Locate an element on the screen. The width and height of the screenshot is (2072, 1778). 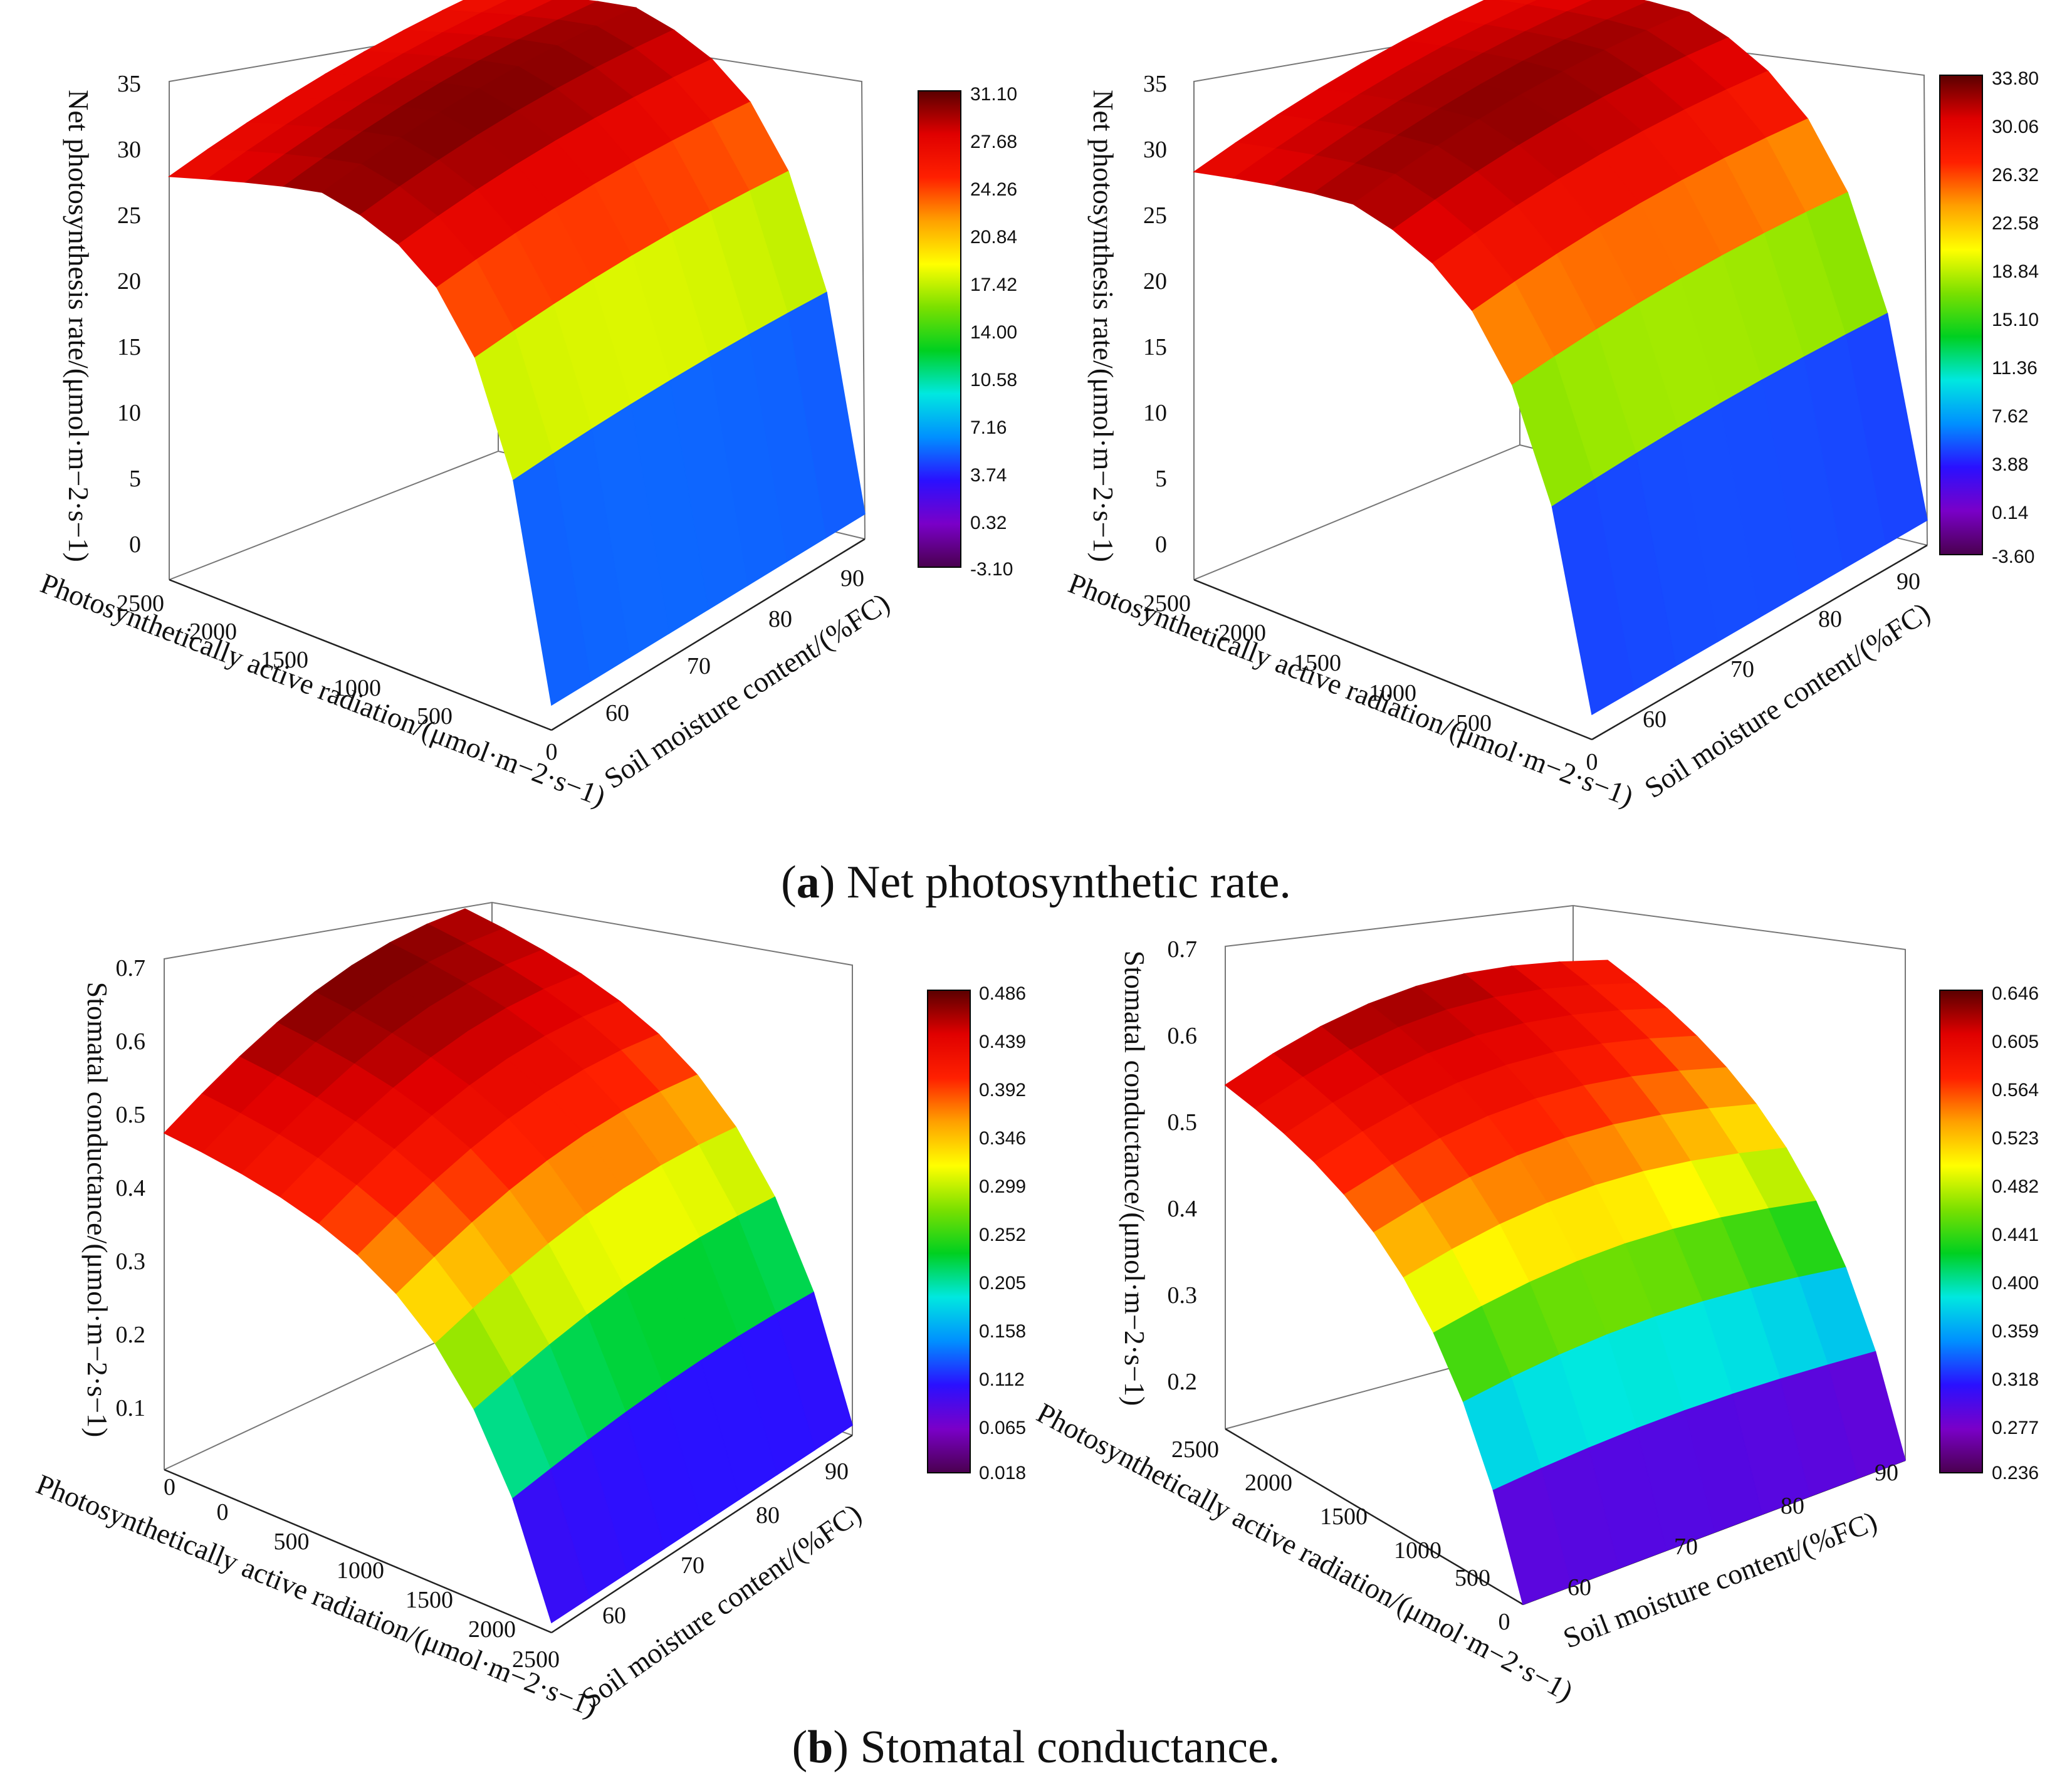
panel-b-left-colorbar-gradient is located at coordinates (949, 1231).